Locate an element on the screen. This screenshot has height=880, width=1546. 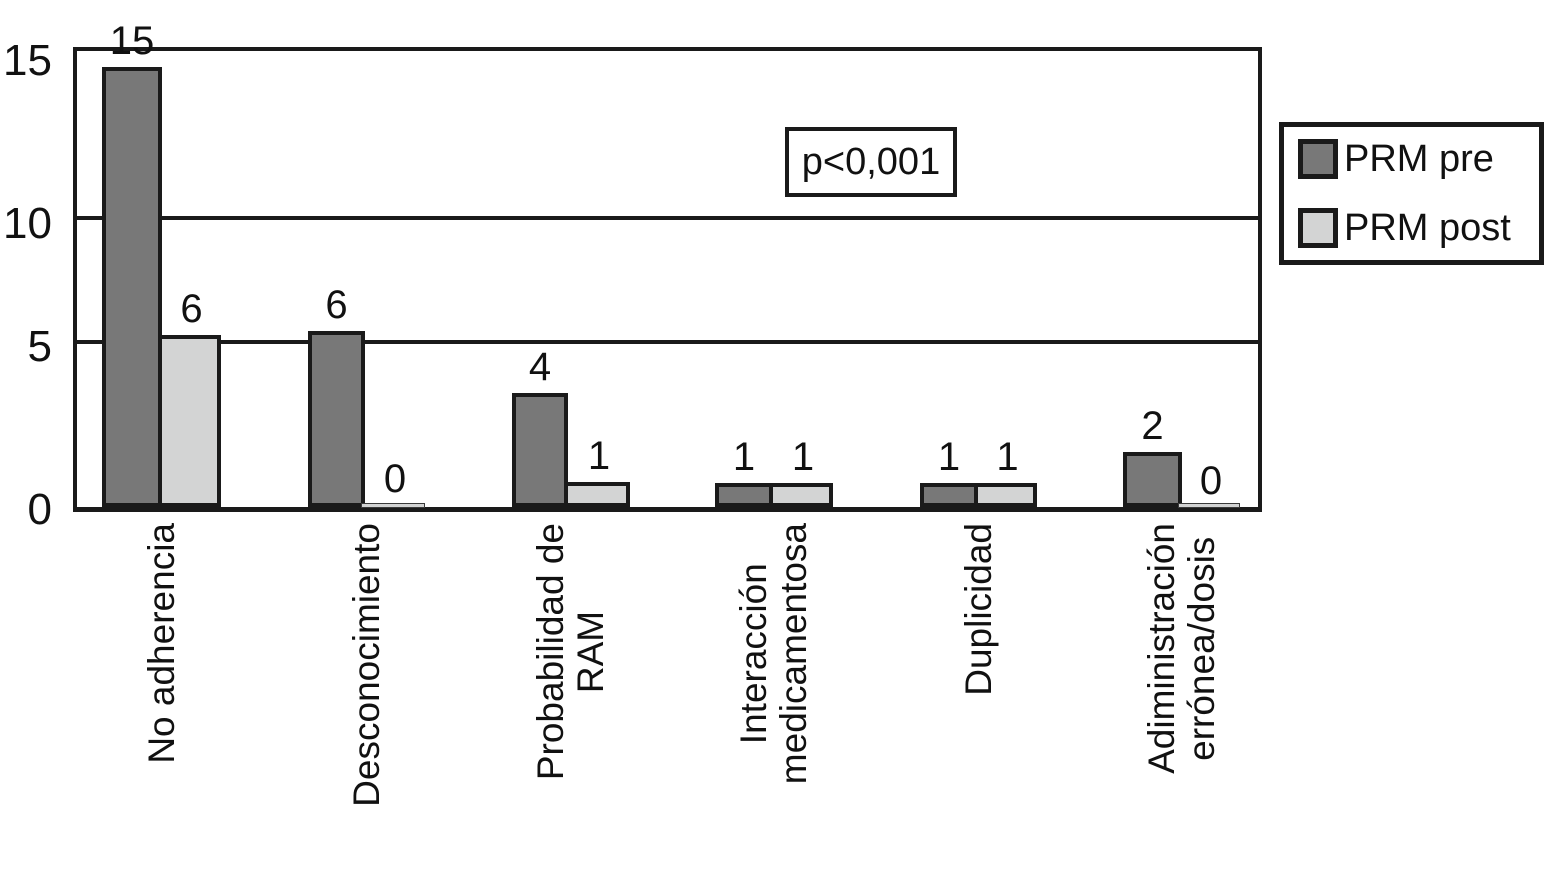
bar-pre-desconocimiento is located at coordinates (336, 419).